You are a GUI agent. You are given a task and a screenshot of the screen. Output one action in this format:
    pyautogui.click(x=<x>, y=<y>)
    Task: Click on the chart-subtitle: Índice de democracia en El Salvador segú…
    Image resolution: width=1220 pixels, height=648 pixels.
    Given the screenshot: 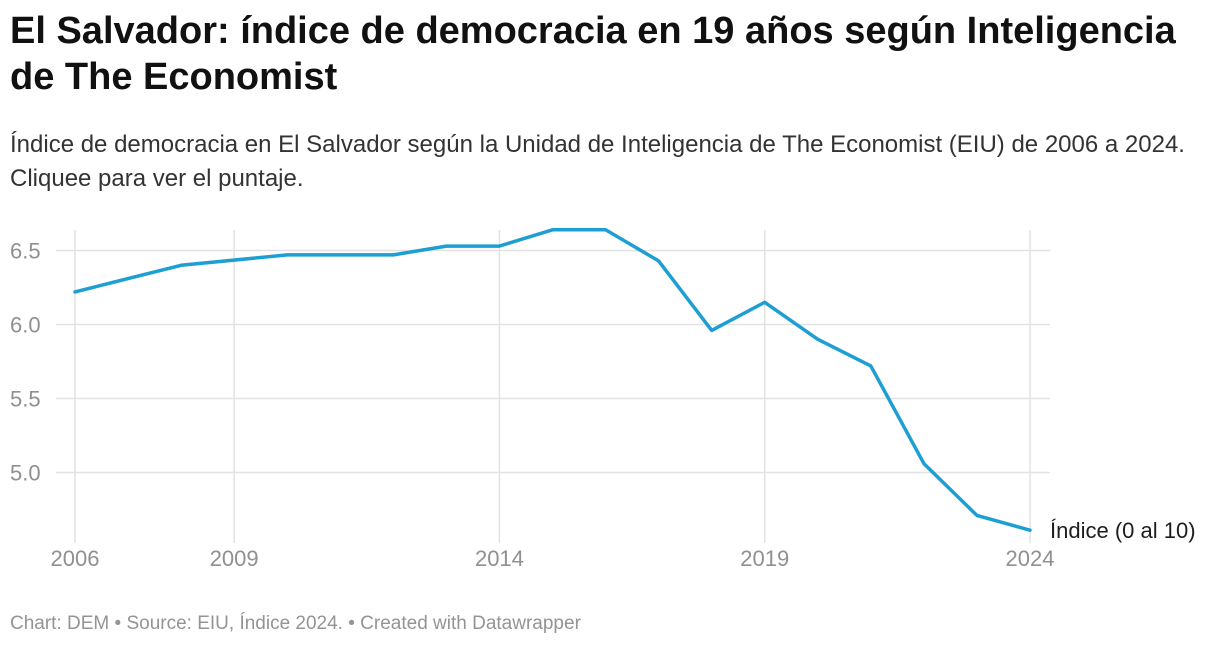 What is the action you would take?
    pyautogui.click(x=597, y=161)
    